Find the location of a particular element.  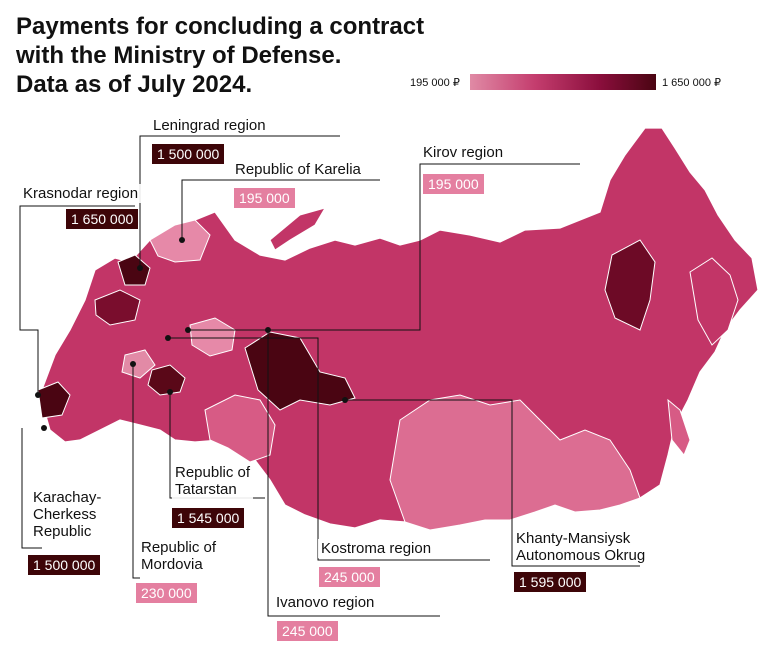

region-value-krasnodar: 1 650 000 is located at coordinates (102, 219).